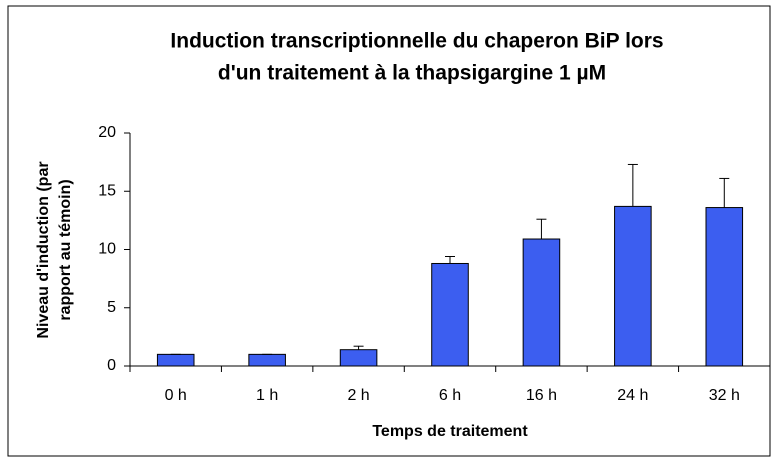 The width and height of the screenshot is (776, 460). Describe the element at coordinates (450, 395) in the screenshot. I see `x-tick-label: 6 h` at that location.